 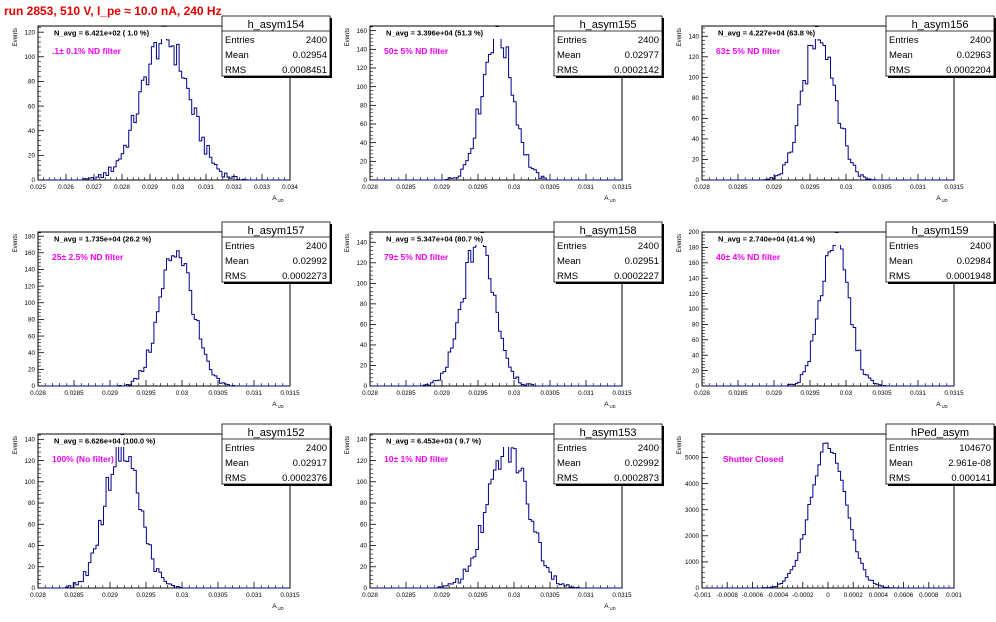 I want to click on histogram-name: h_asym158, so click(x=608, y=231).